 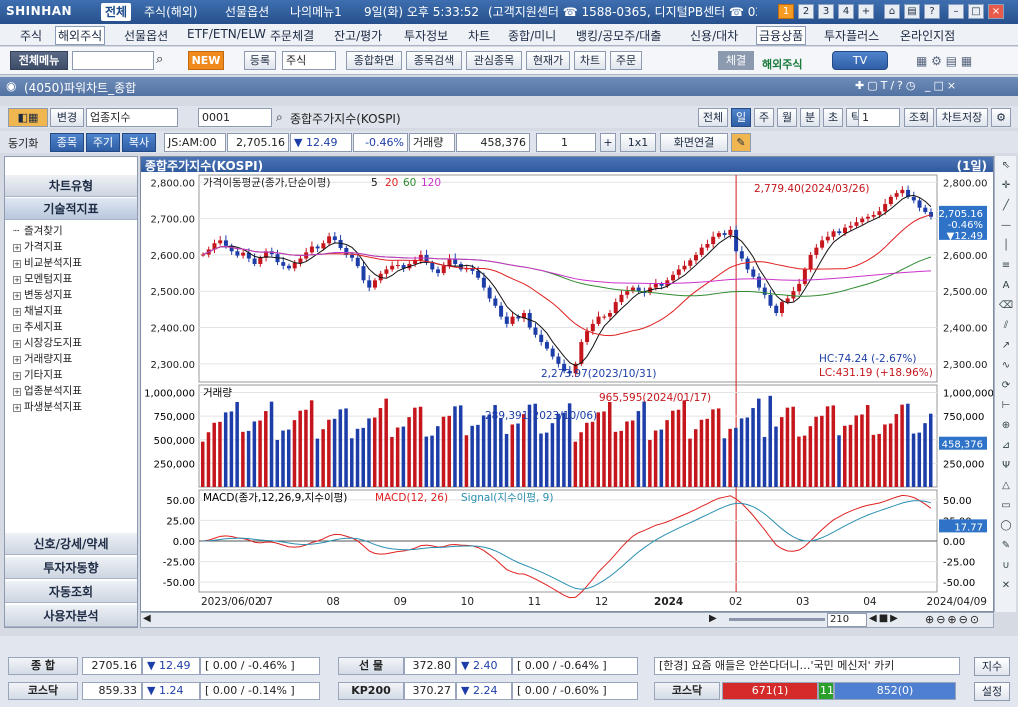 What do you see at coordinates (741, 142) in the screenshot?
I see `pen-icon: ✎` at bounding box center [741, 142].